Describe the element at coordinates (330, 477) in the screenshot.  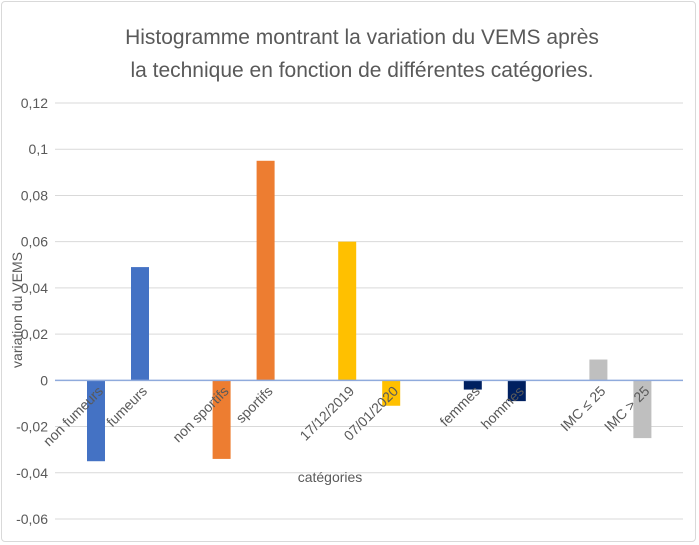
I see `x-axis-label: catégories` at that location.